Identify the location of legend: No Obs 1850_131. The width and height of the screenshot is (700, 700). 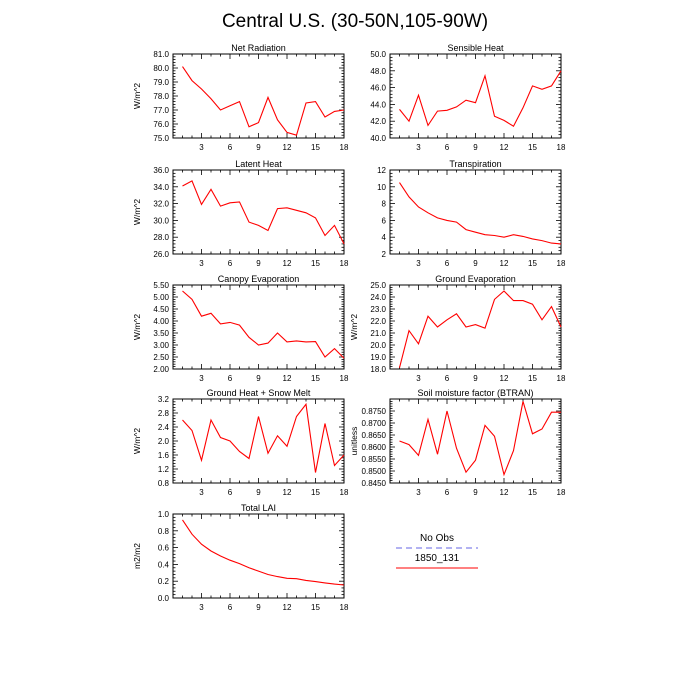
(437, 551).